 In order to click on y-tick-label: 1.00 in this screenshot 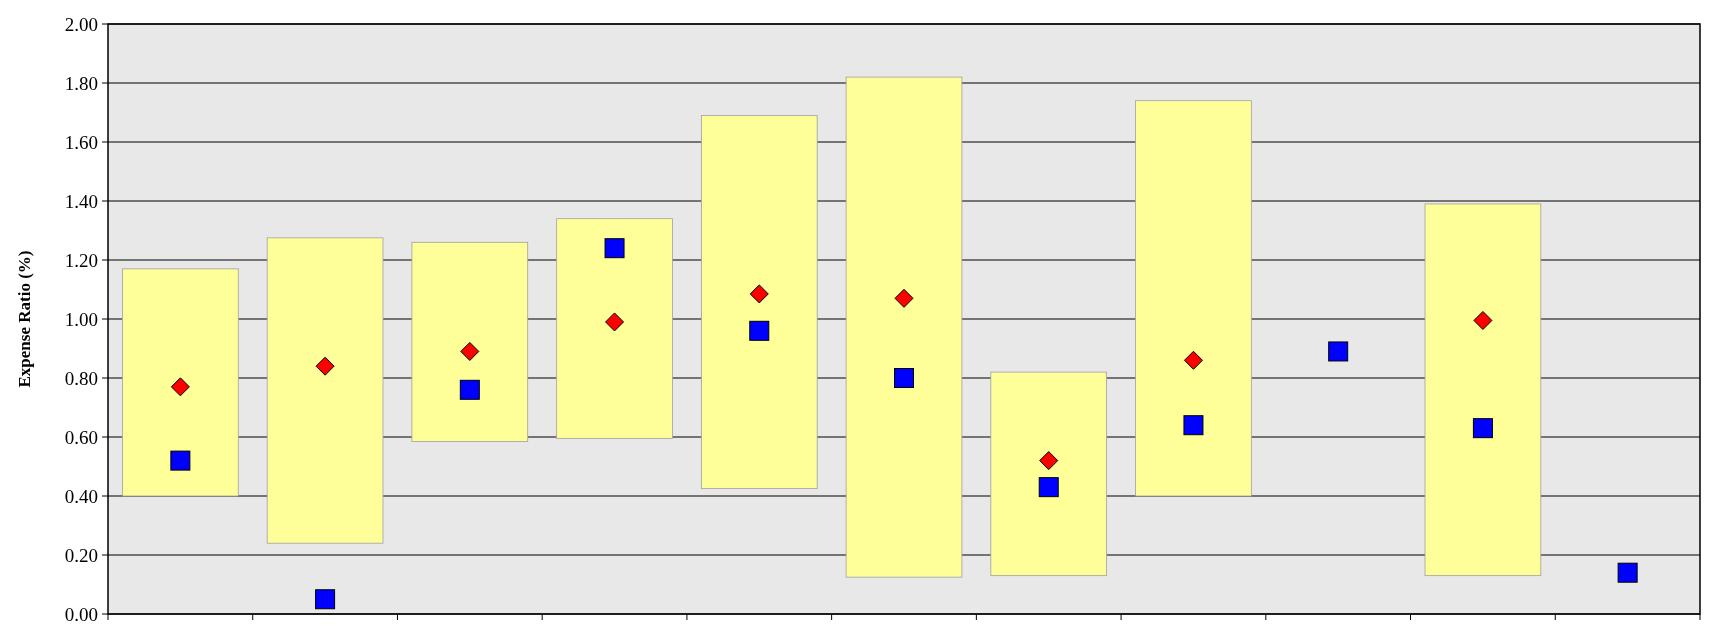, I will do `click(81, 319)`.